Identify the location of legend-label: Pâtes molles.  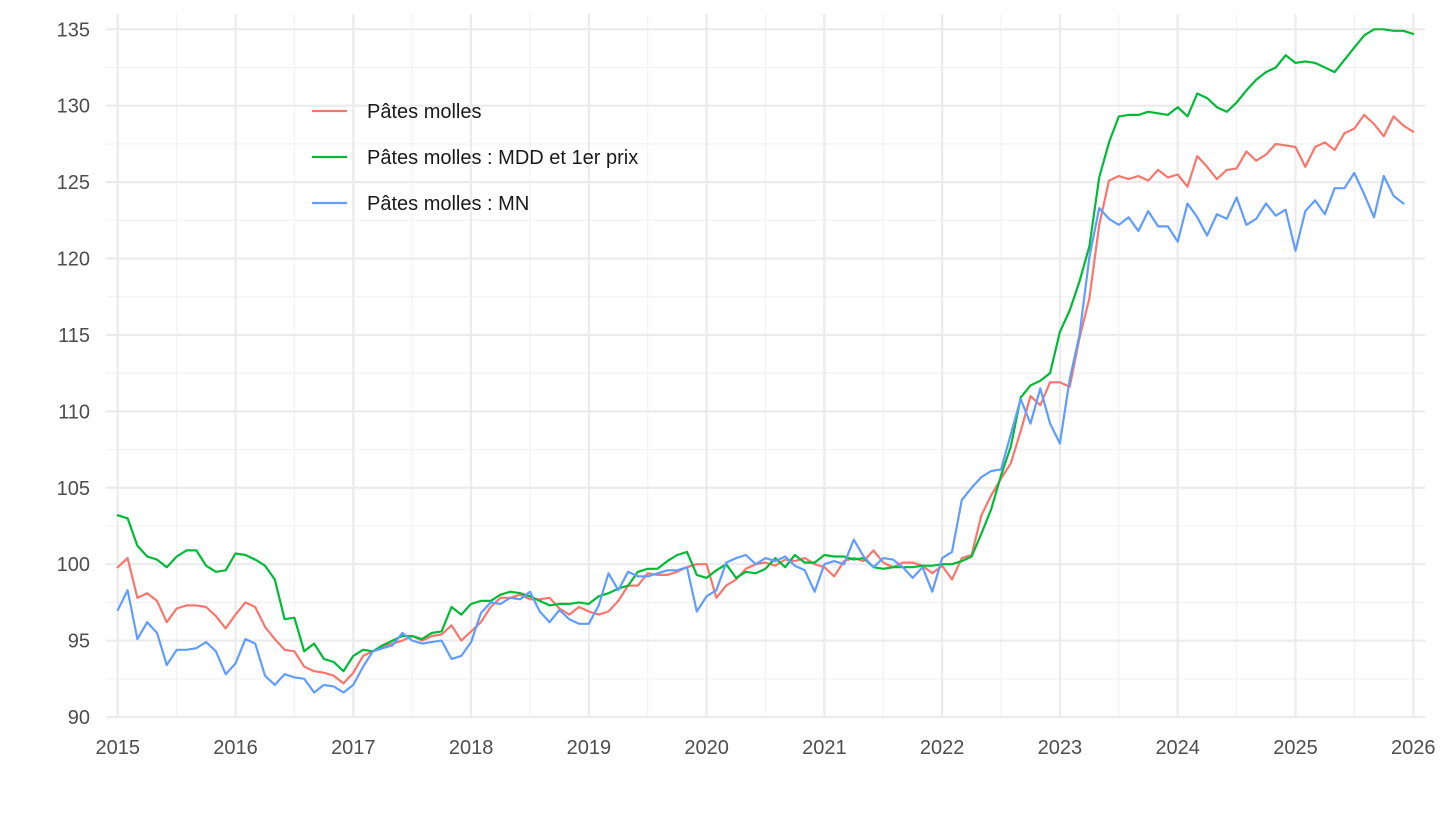
(424, 112).